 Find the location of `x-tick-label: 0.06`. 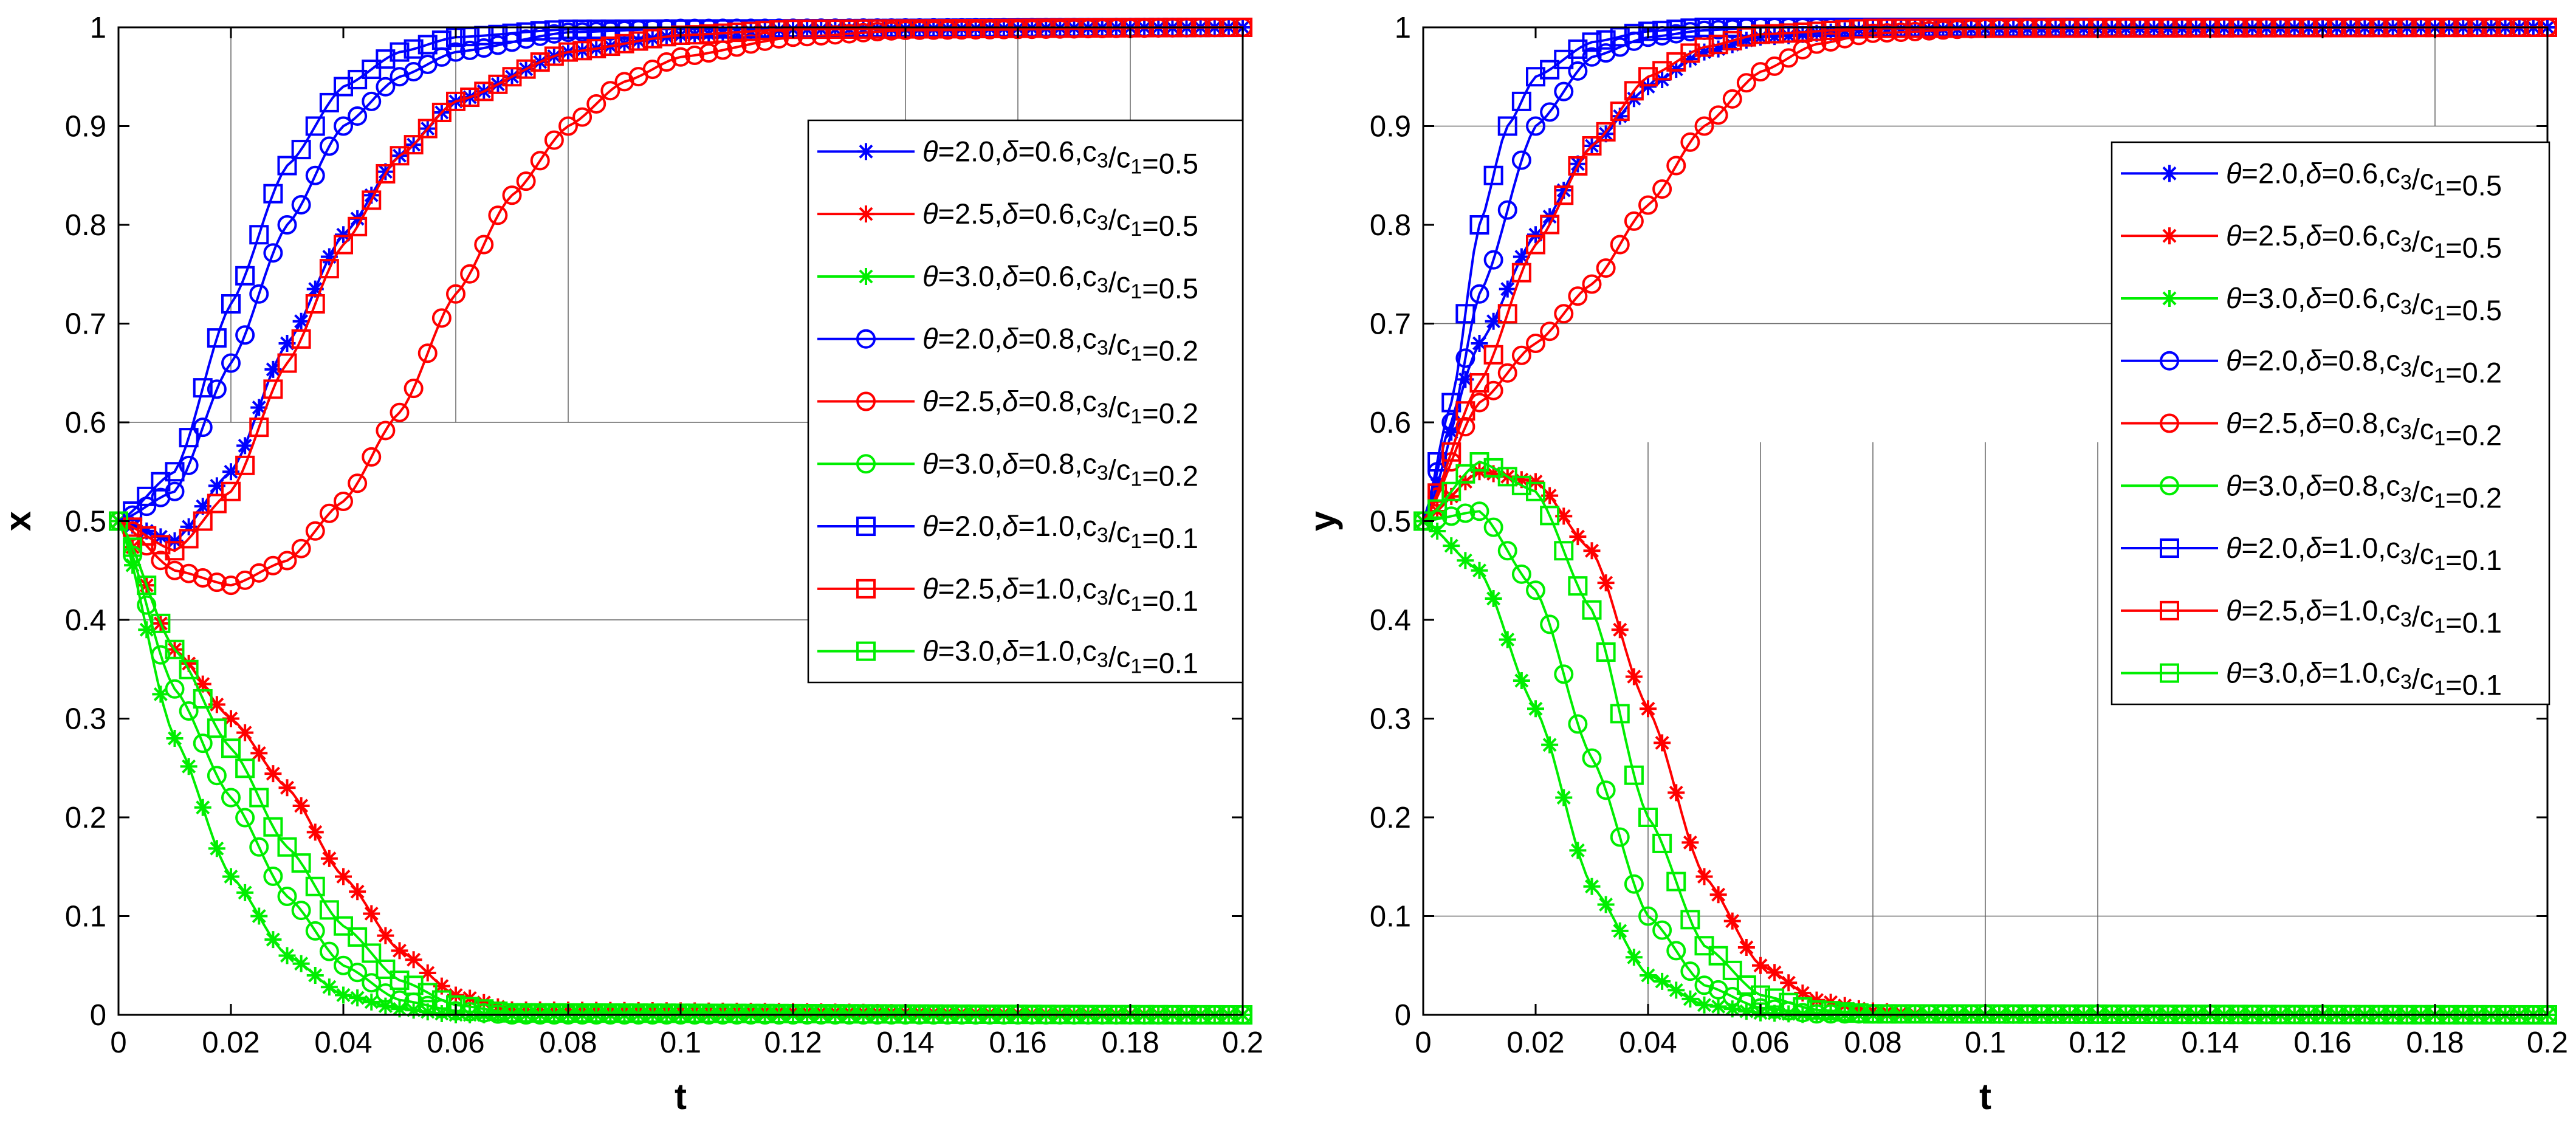

x-tick-label: 0.06 is located at coordinates (1760, 1042).